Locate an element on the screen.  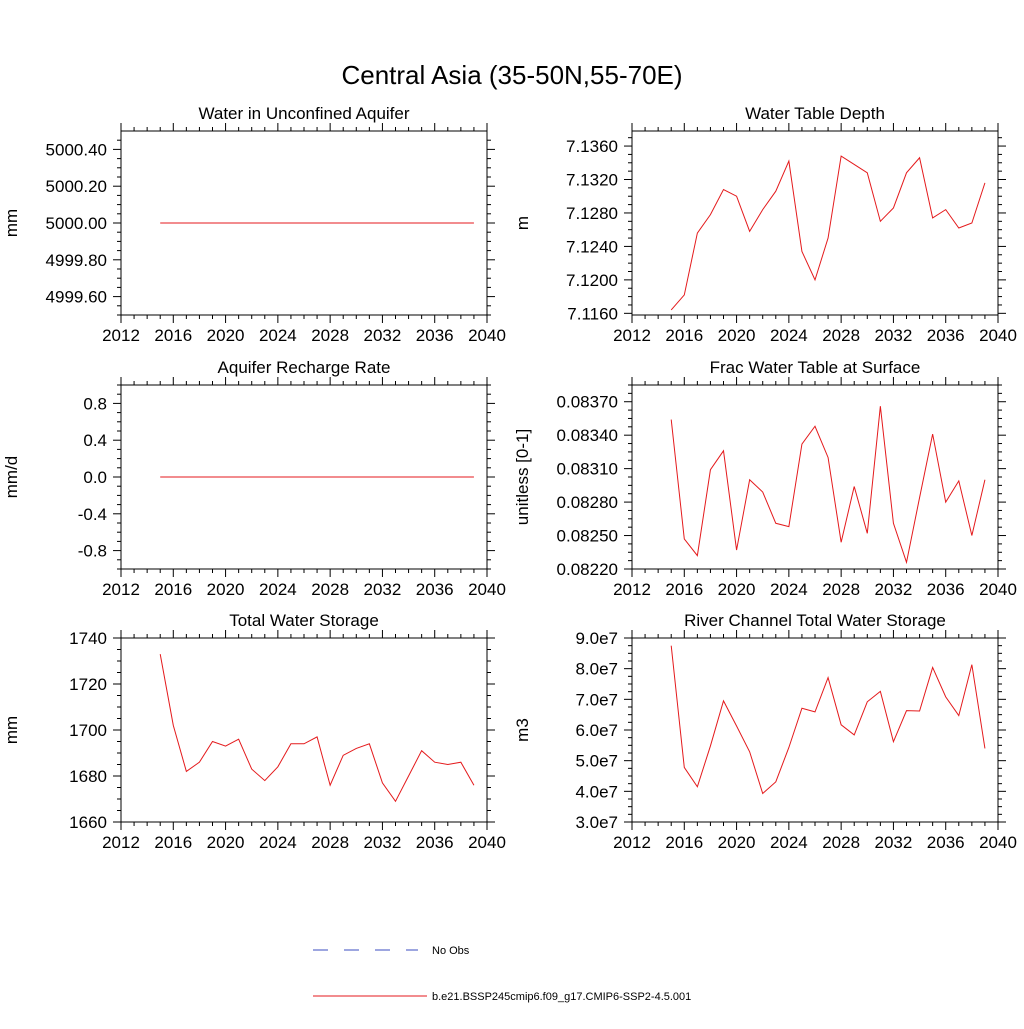
y-tick-label: 5000.00 is located at coordinates (76, 223).